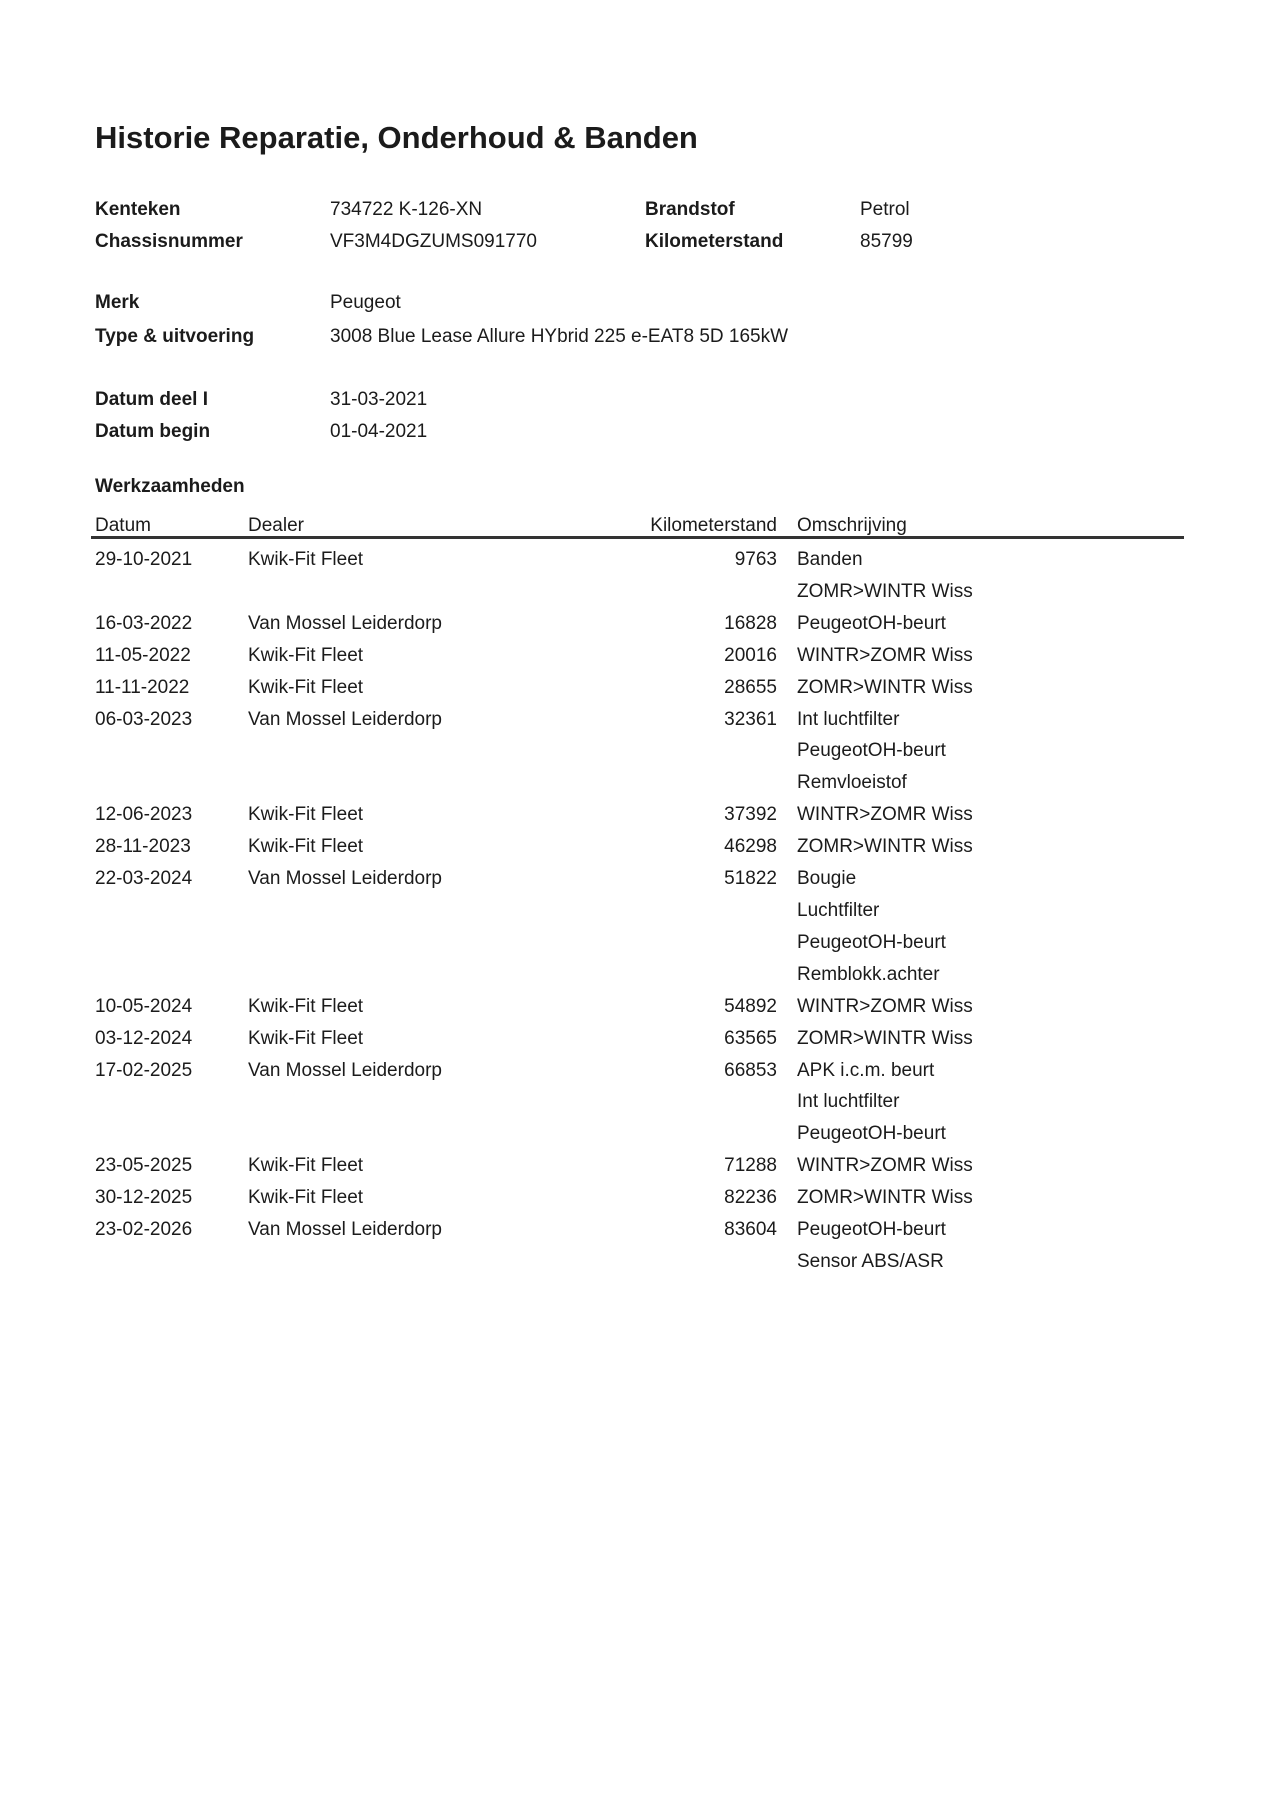  What do you see at coordinates (123, 525) in the screenshot?
I see `column-header-datum: Datum` at bounding box center [123, 525].